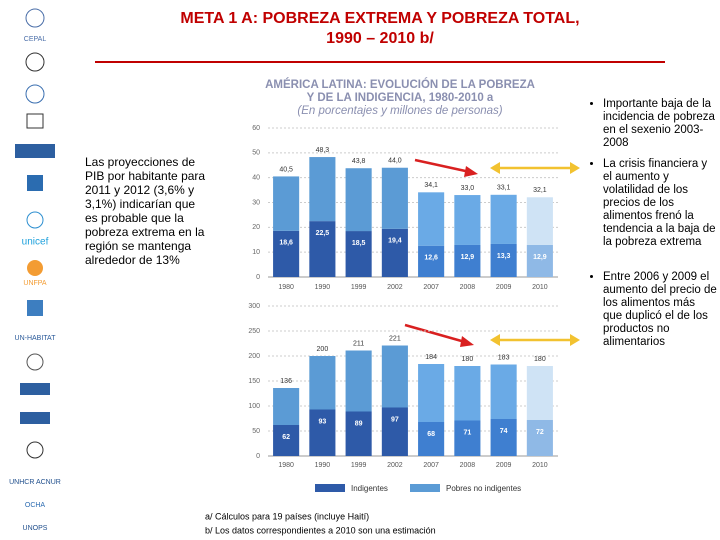 The width and height of the screenshot is (720, 540). What do you see at coordinates (35, 39) in the screenshot?
I see `logo-text: CEPAL` at bounding box center [35, 39].